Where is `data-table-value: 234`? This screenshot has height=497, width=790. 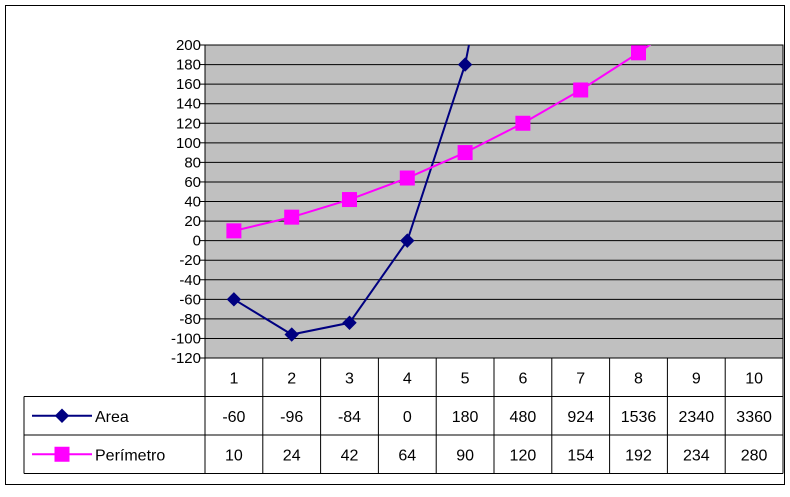
data-table-value: 234 is located at coordinates (696, 455).